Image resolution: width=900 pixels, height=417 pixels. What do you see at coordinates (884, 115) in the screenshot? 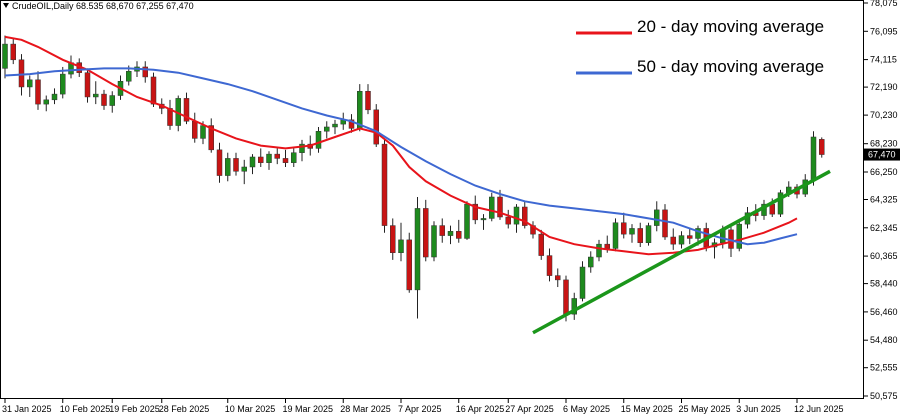
I see `y-tick-label: 70,230` at bounding box center [884, 115].